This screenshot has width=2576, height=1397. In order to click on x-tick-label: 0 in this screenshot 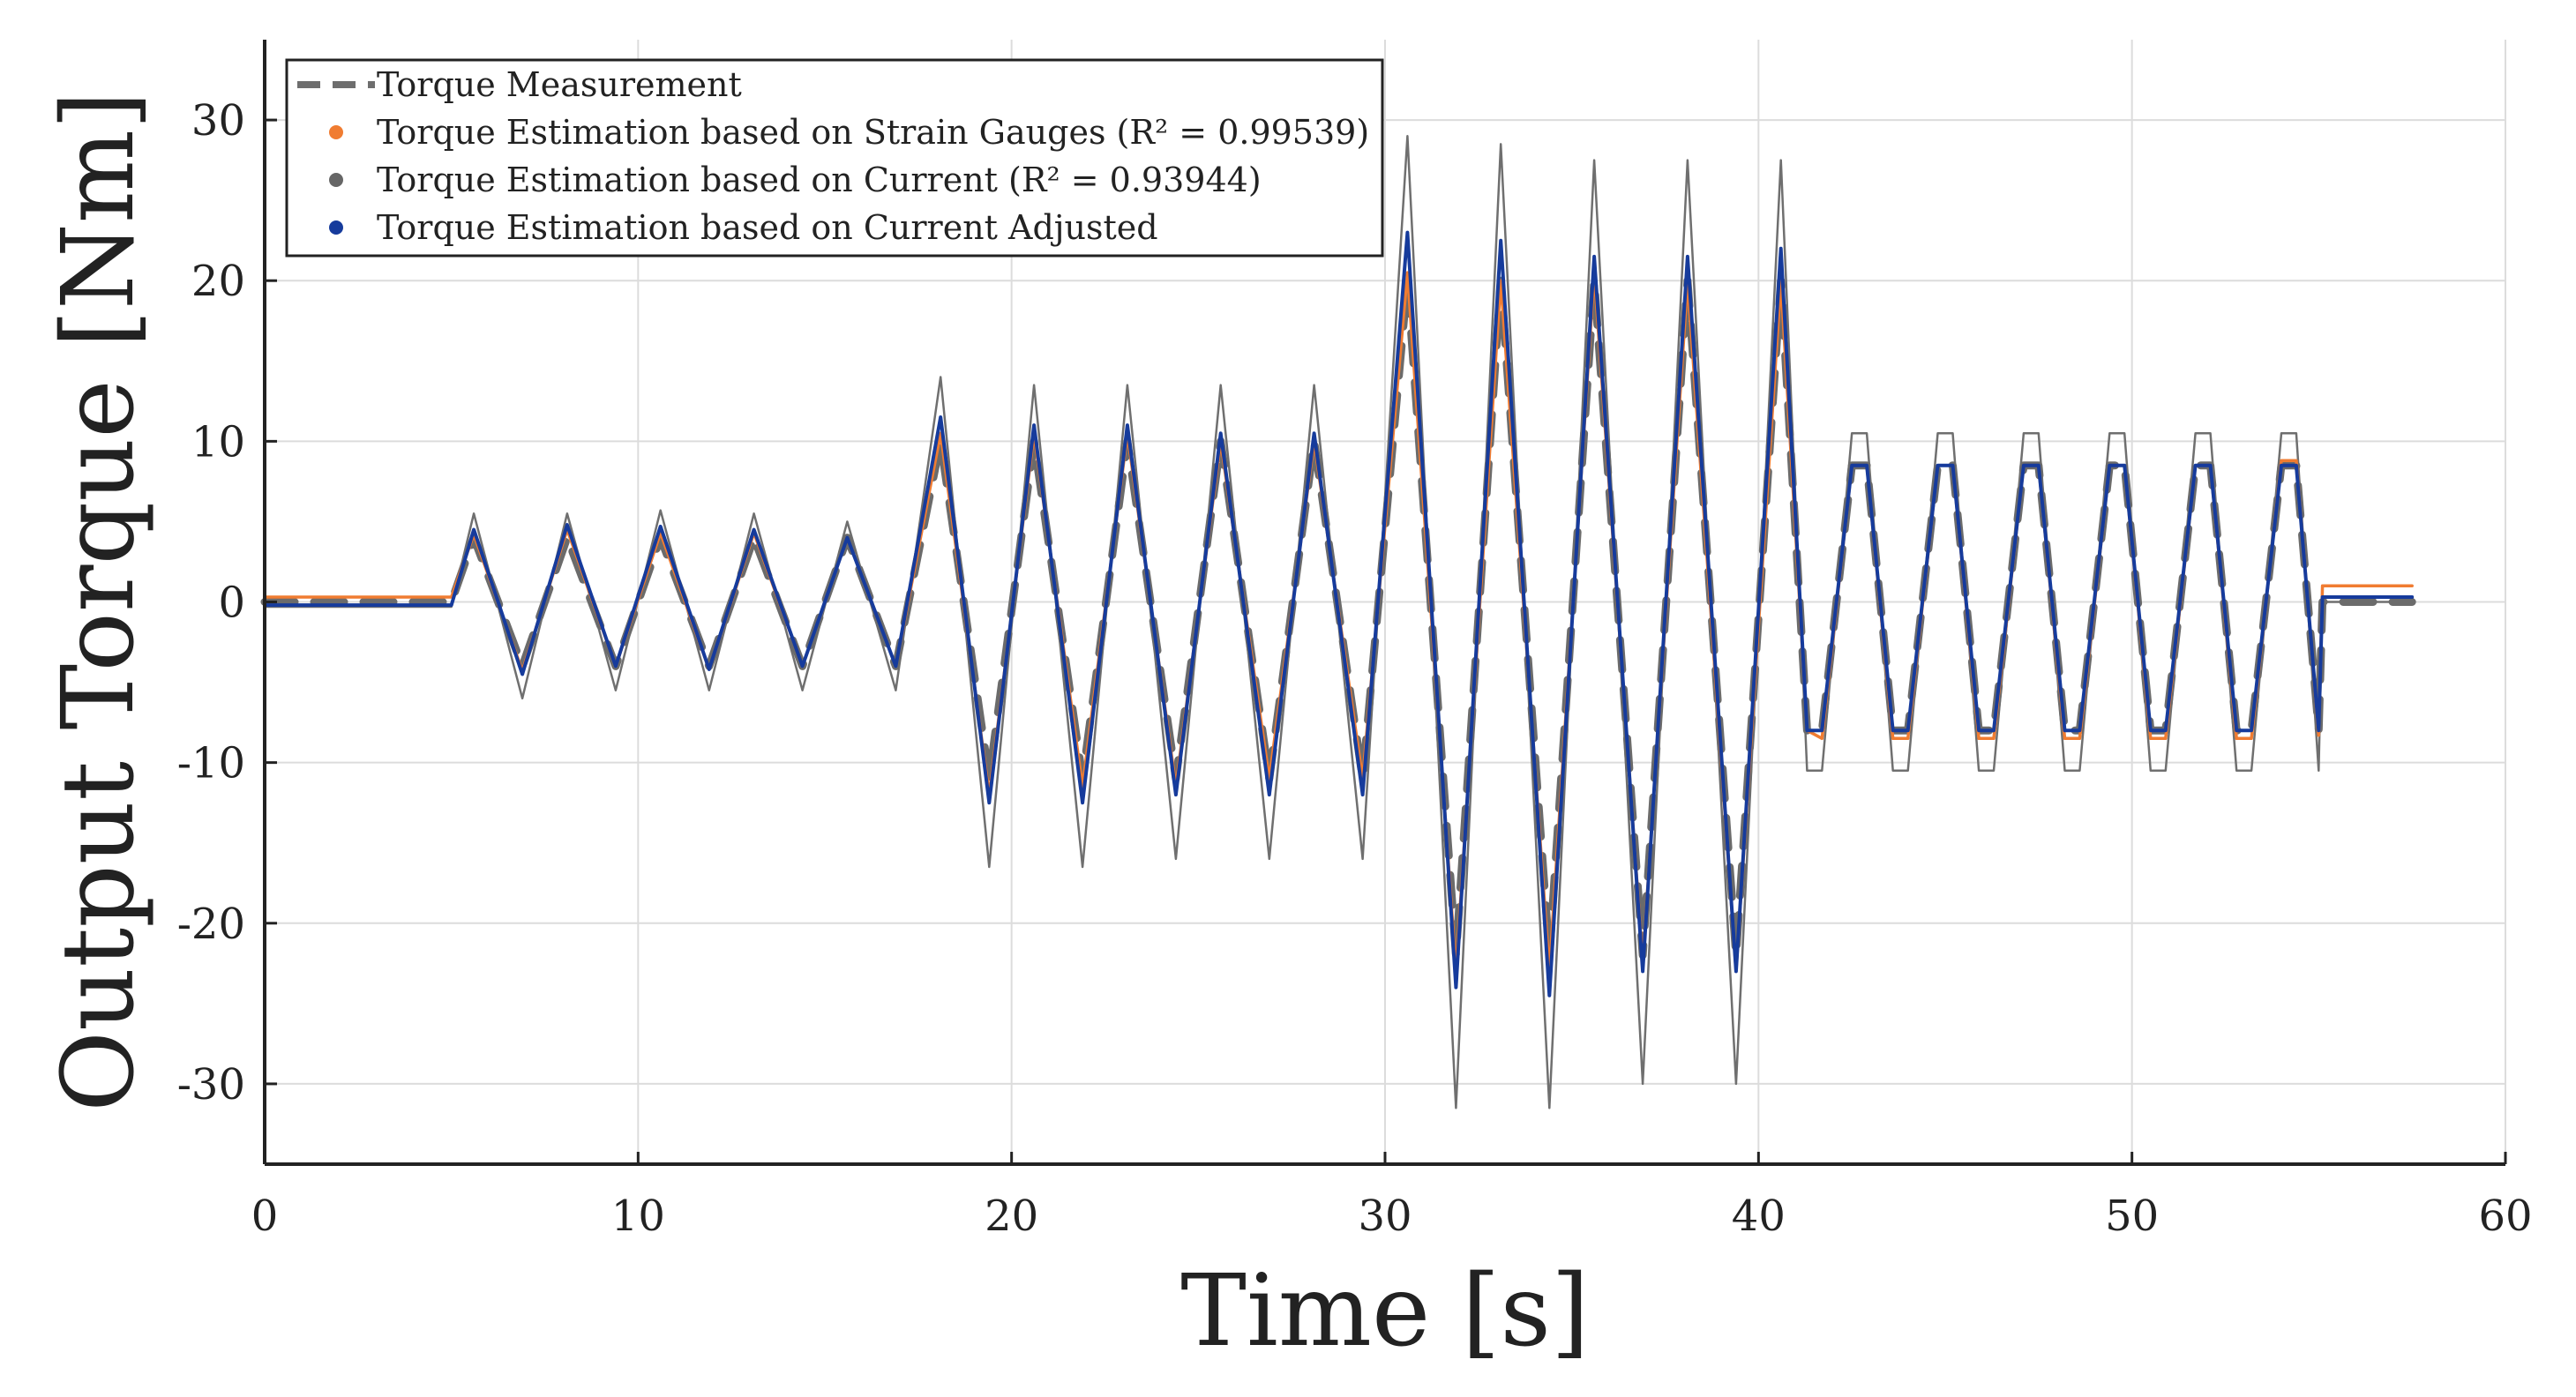, I will do `click(265, 1216)`.